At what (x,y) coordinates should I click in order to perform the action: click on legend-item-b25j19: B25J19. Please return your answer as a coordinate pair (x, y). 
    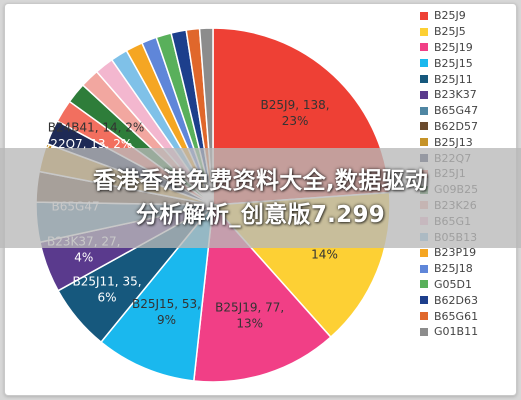
    Looking at the image, I should click on (467, 48).